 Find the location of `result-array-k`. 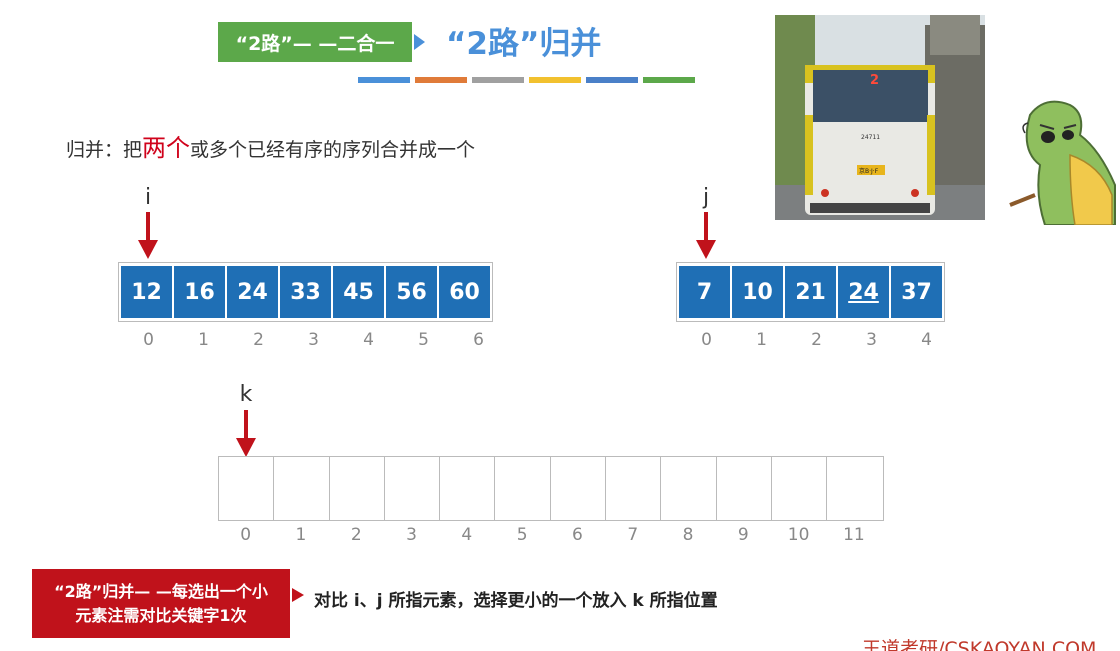

result-array-k is located at coordinates (551, 488).